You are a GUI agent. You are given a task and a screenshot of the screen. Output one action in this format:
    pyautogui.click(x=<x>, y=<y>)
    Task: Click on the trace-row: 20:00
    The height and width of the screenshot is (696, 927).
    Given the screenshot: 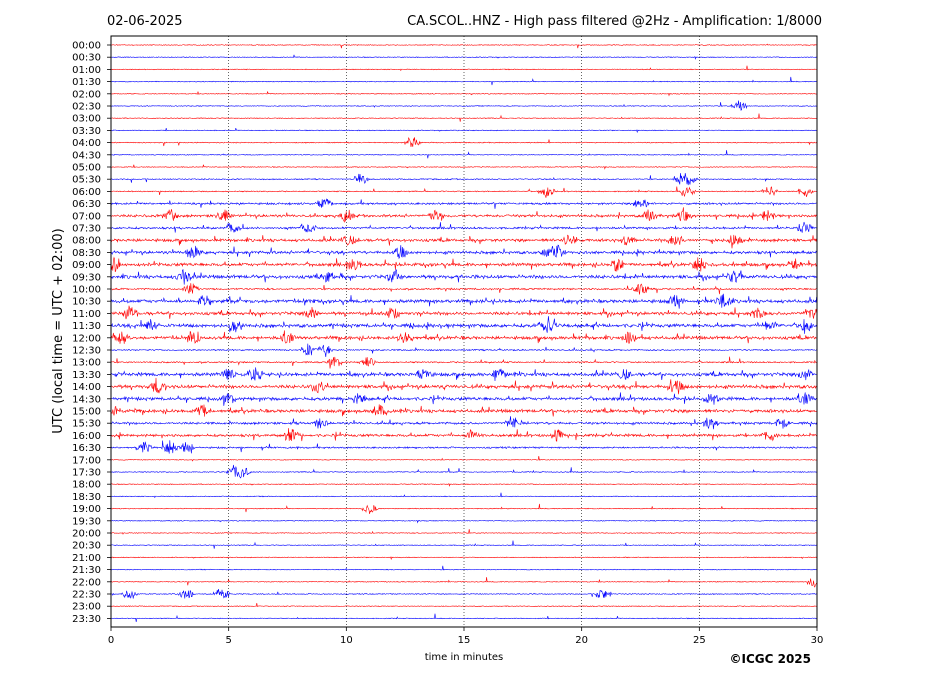 What is the action you would take?
    pyautogui.click(x=444, y=534)
    